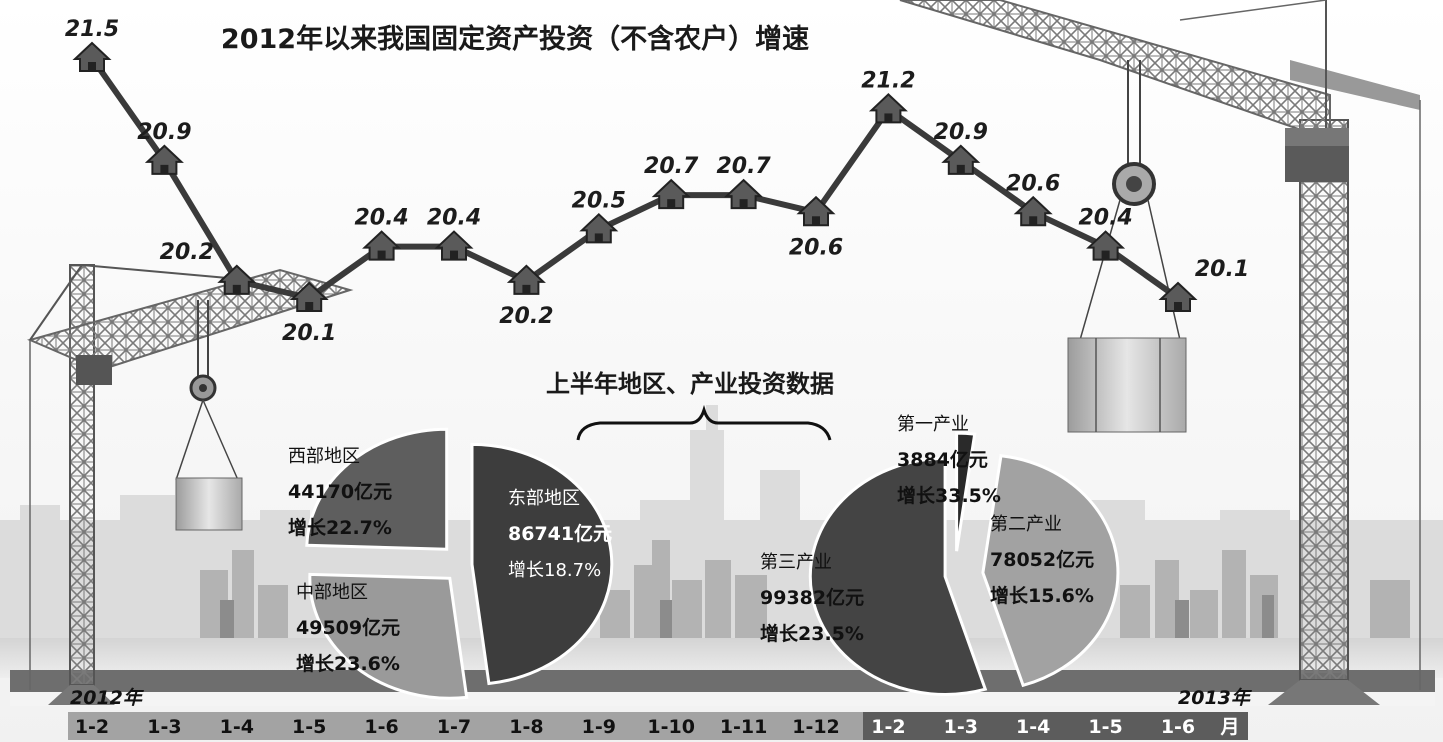  What do you see at coordinates (704, 422) in the screenshot?
I see `title-brace` at bounding box center [704, 422].